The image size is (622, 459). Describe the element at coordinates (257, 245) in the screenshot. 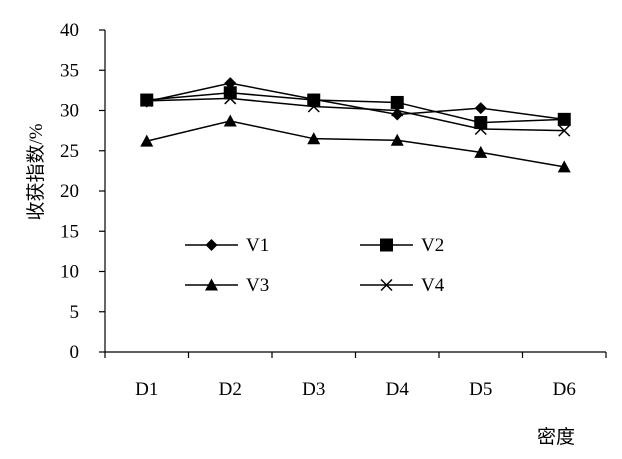

I see `legend-label: V1` at that location.